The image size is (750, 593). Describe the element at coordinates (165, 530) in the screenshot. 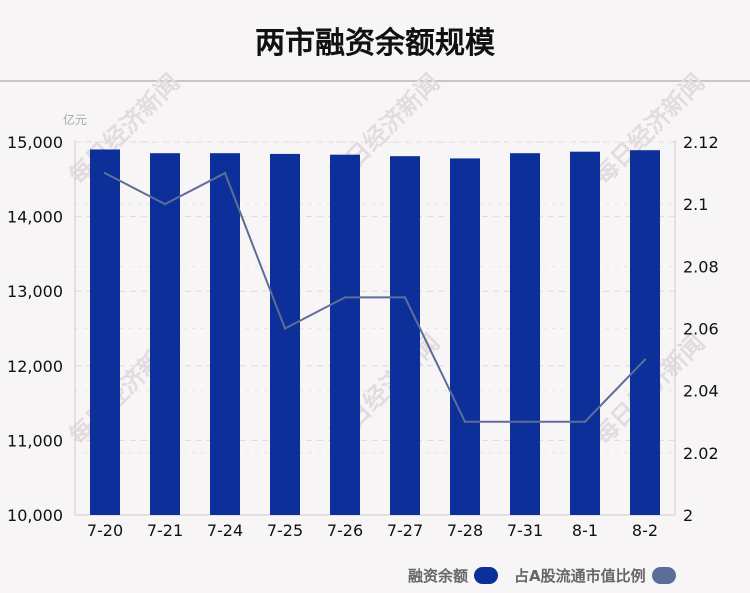

I see `x-tick-7-21: 7-21` at that location.